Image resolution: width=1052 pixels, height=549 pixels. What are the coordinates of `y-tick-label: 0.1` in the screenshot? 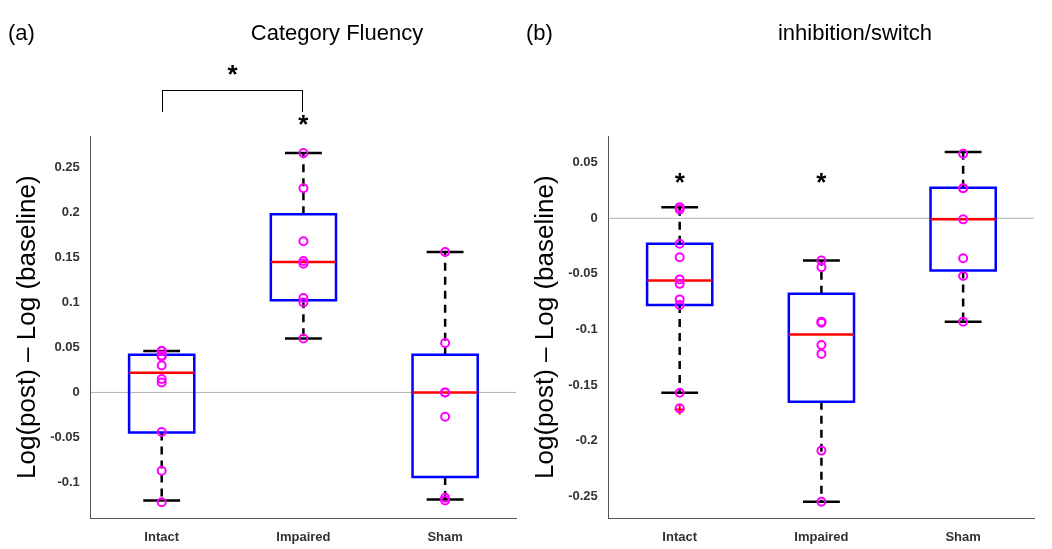 It's located at (70, 302).